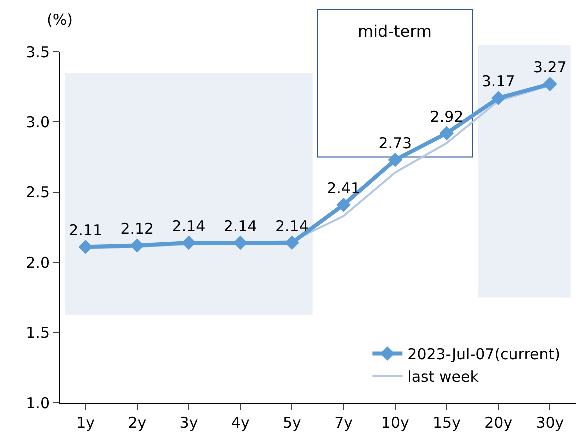 This screenshot has width=588, height=444. I want to click on data-label: 2.11, so click(86, 231).